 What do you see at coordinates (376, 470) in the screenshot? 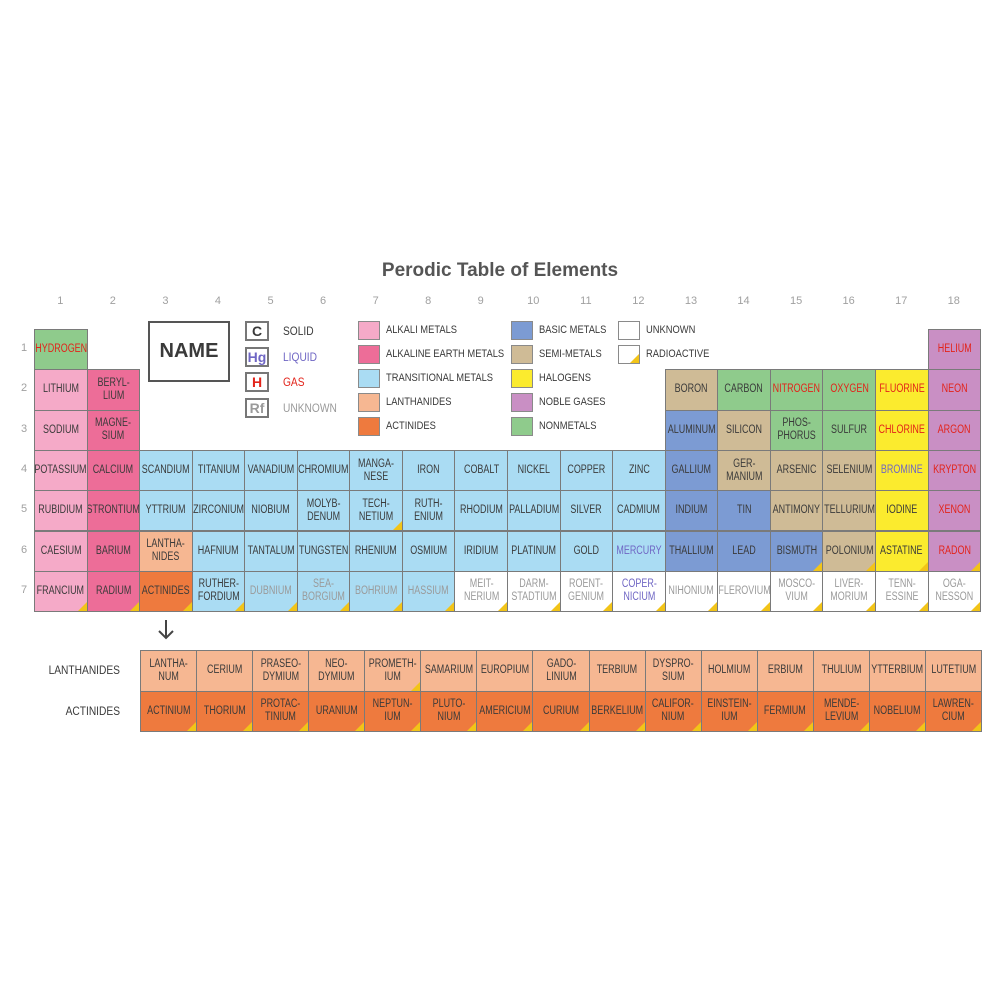
I see `element-name: MANGA- NESE` at bounding box center [376, 470].